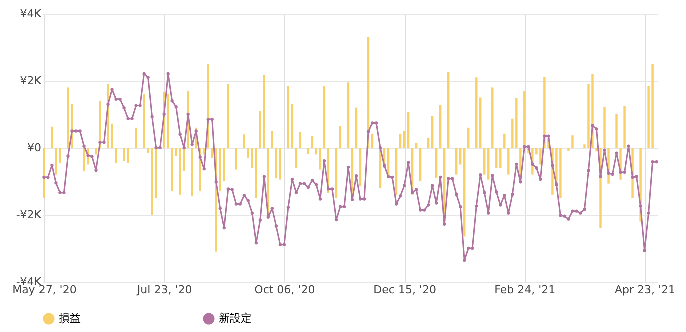 The width and height of the screenshot is (686, 332). What do you see at coordinates (164, 290) in the screenshot?
I see `x-tick-label: Jul 23, '20` at bounding box center [164, 290].